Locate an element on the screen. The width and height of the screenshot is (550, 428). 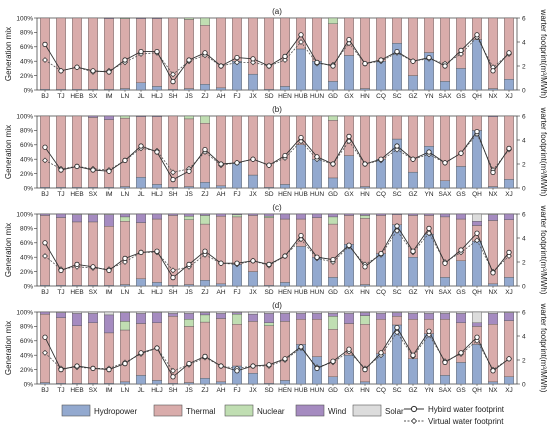
bar-wind-sx is located at coordinates (92, 318).